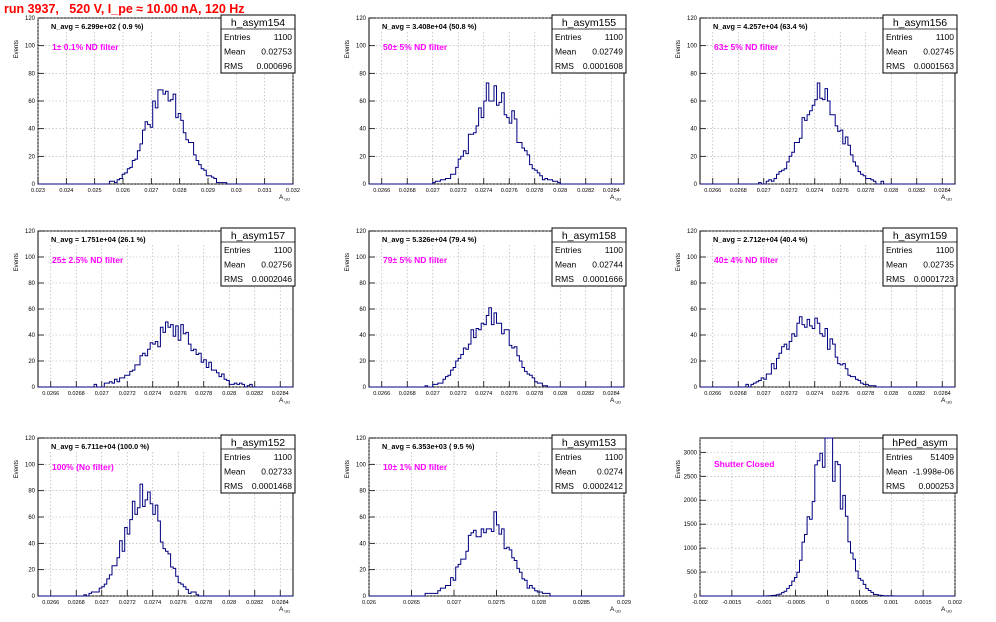 The image size is (996, 622). Describe the element at coordinates (428, 446) in the screenshot. I see `navg-label: N_avg = 6.353e+03 ( 9.5 %)` at that location.